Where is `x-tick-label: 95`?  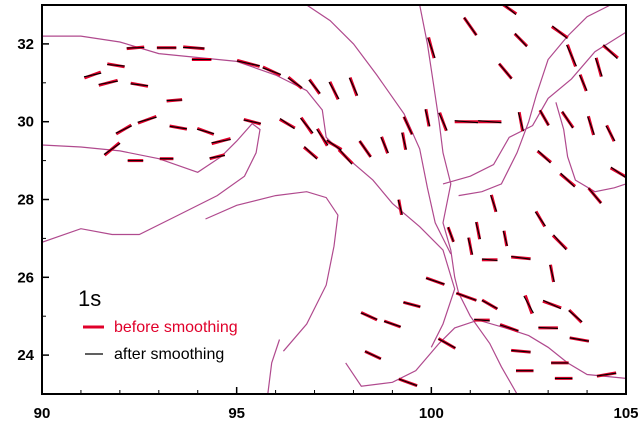 x-tick-label: 95 is located at coordinates (236, 413).